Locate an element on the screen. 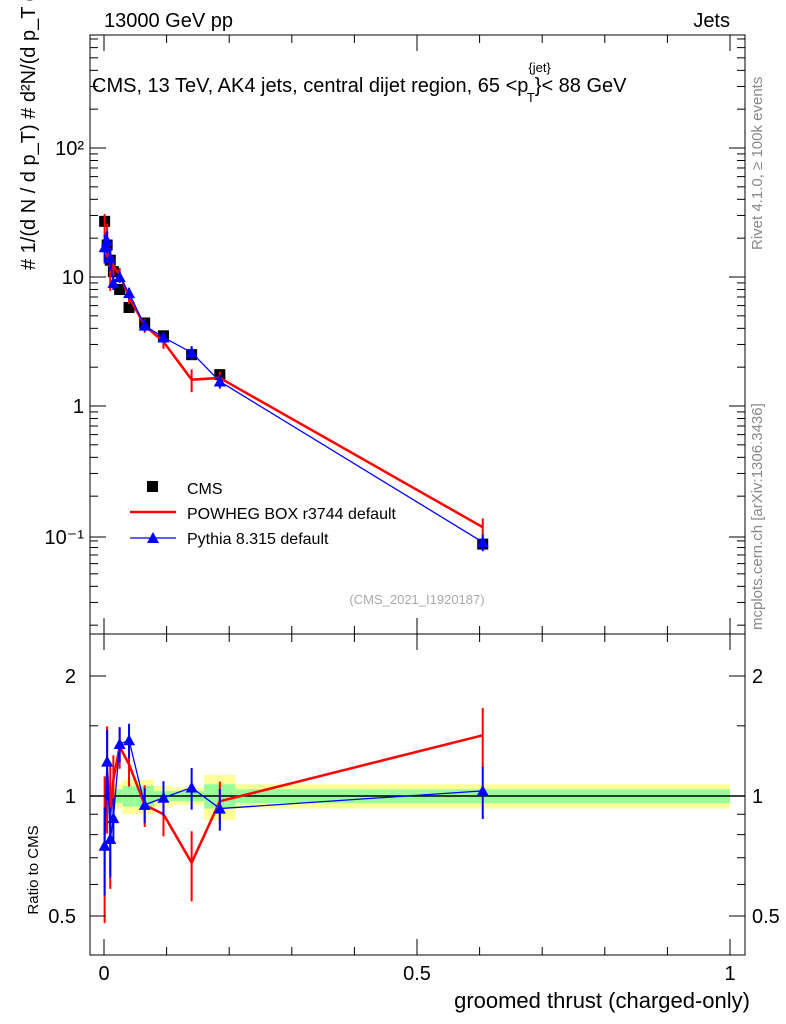  y-axis-label: # 1/(d N / d p_T) # d²N/(d p_T dλ) is located at coordinates (29, 135).